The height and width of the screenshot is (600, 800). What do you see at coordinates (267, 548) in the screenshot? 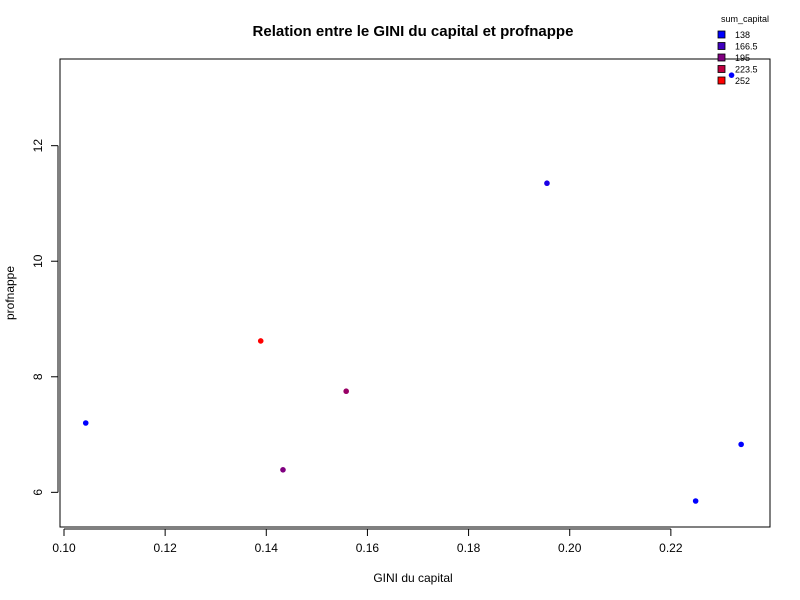
I see `x-tick-label: 0.14` at bounding box center [267, 548].